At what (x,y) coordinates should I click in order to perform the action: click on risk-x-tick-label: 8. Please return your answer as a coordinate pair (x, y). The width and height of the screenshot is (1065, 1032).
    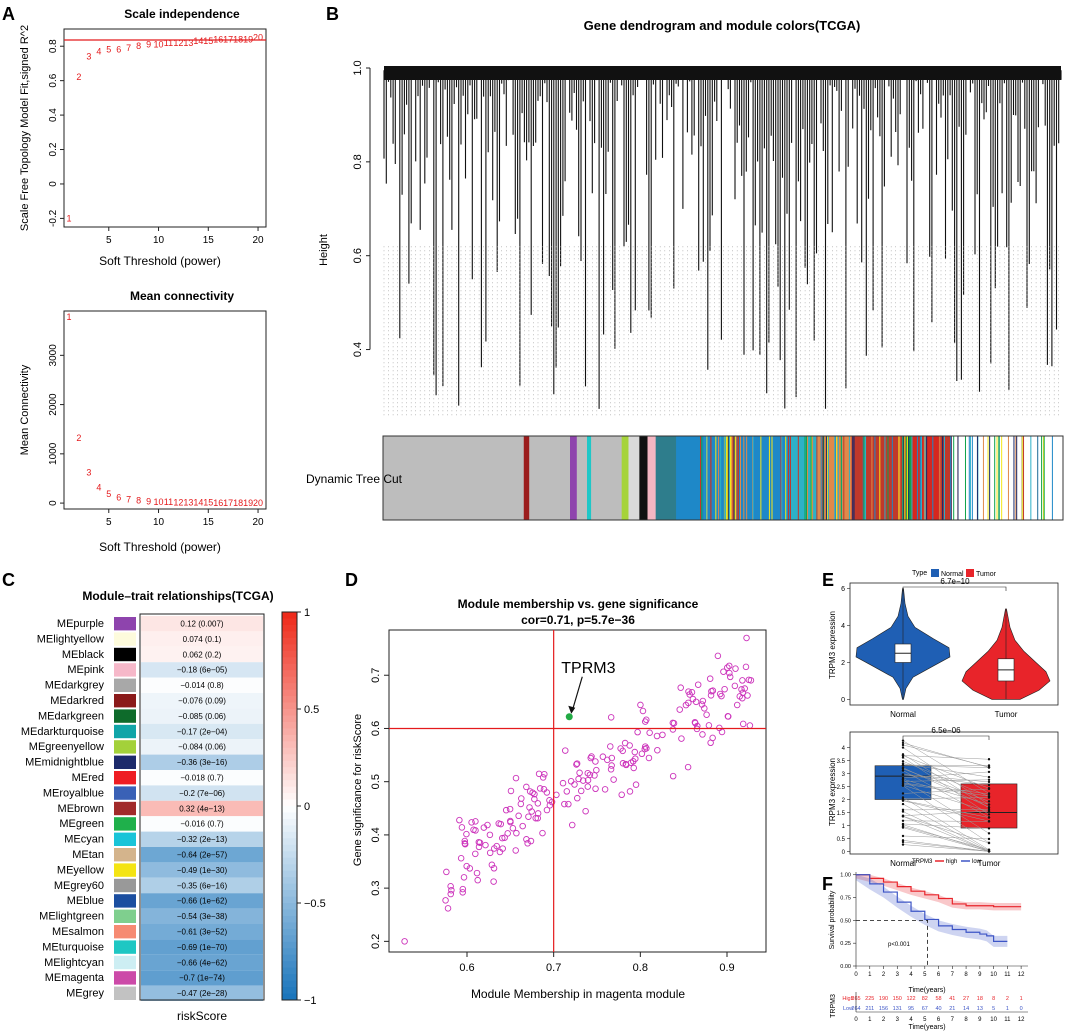
    Looking at the image, I should click on (966, 1020).